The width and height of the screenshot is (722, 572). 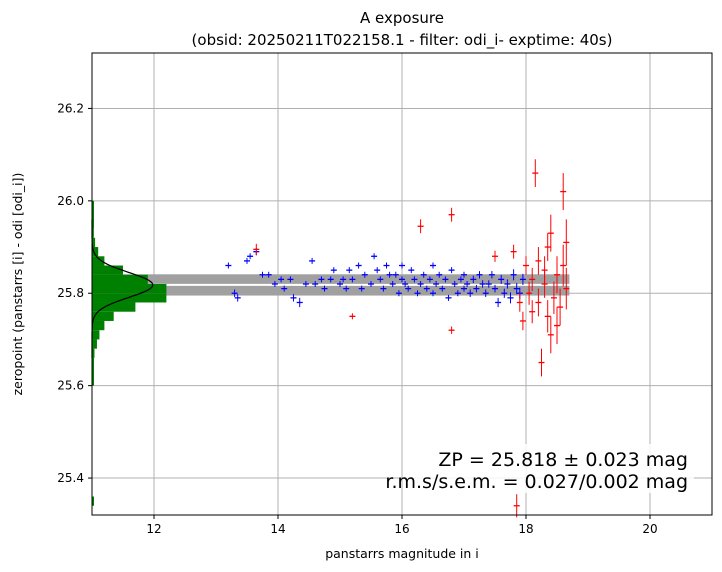 I want to click on y-axis-label: zeropoint (panstarrs [i] - odi [odi_i]), so click(x=17, y=284).